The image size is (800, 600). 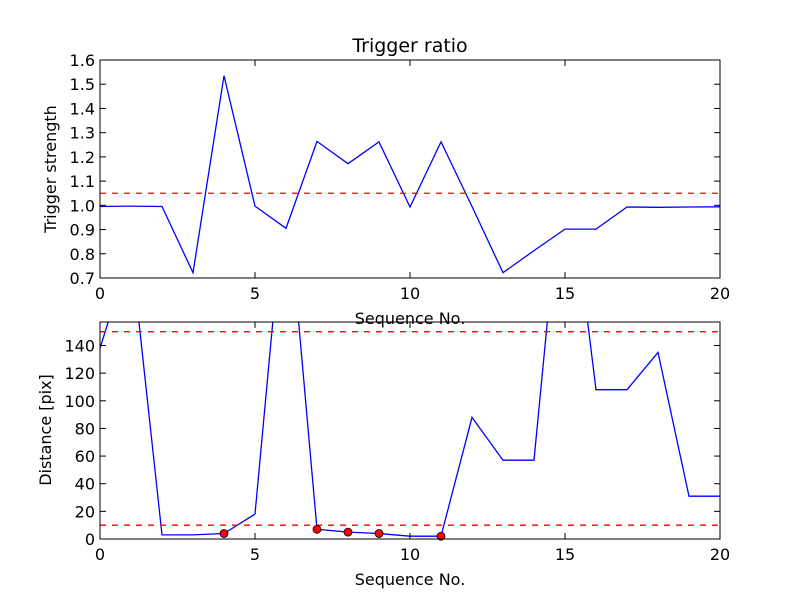 What do you see at coordinates (409, 46) in the screenshot?
I see `top-chart-title: Trigger ratio` at bounding box center [409, 46].